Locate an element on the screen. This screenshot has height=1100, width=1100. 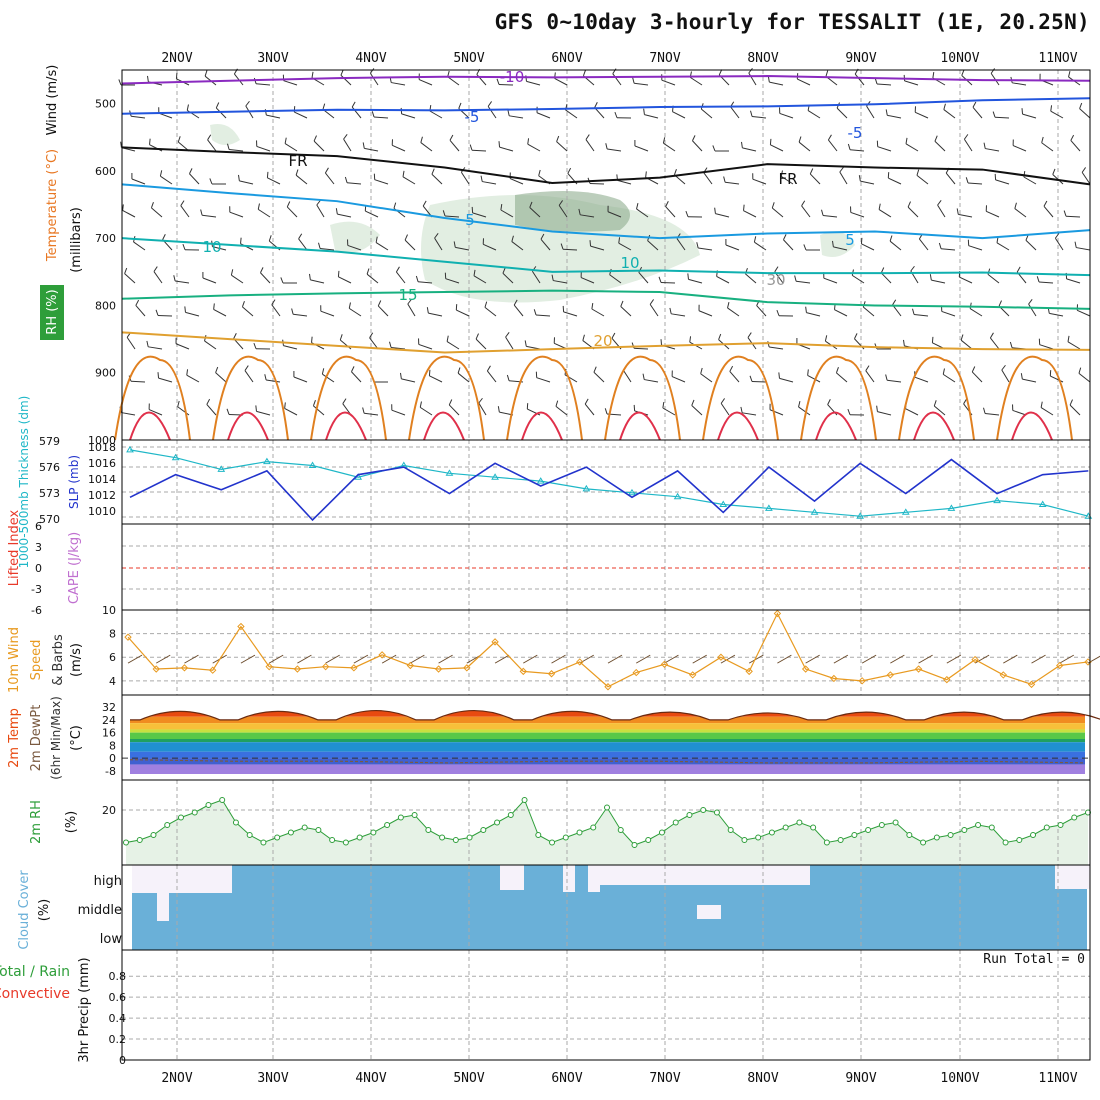
wind10-tick-label: 4 is located at coordinates (112, 681).